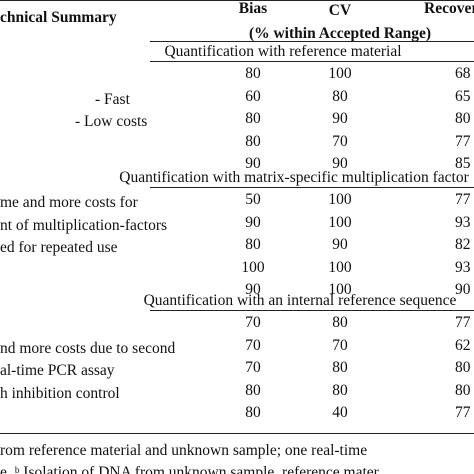 The width and height of the screenshot is (474, 474). Describe the element at coordinates (463, 96) in the screenshot. I see `cell-value: 65` at that location.